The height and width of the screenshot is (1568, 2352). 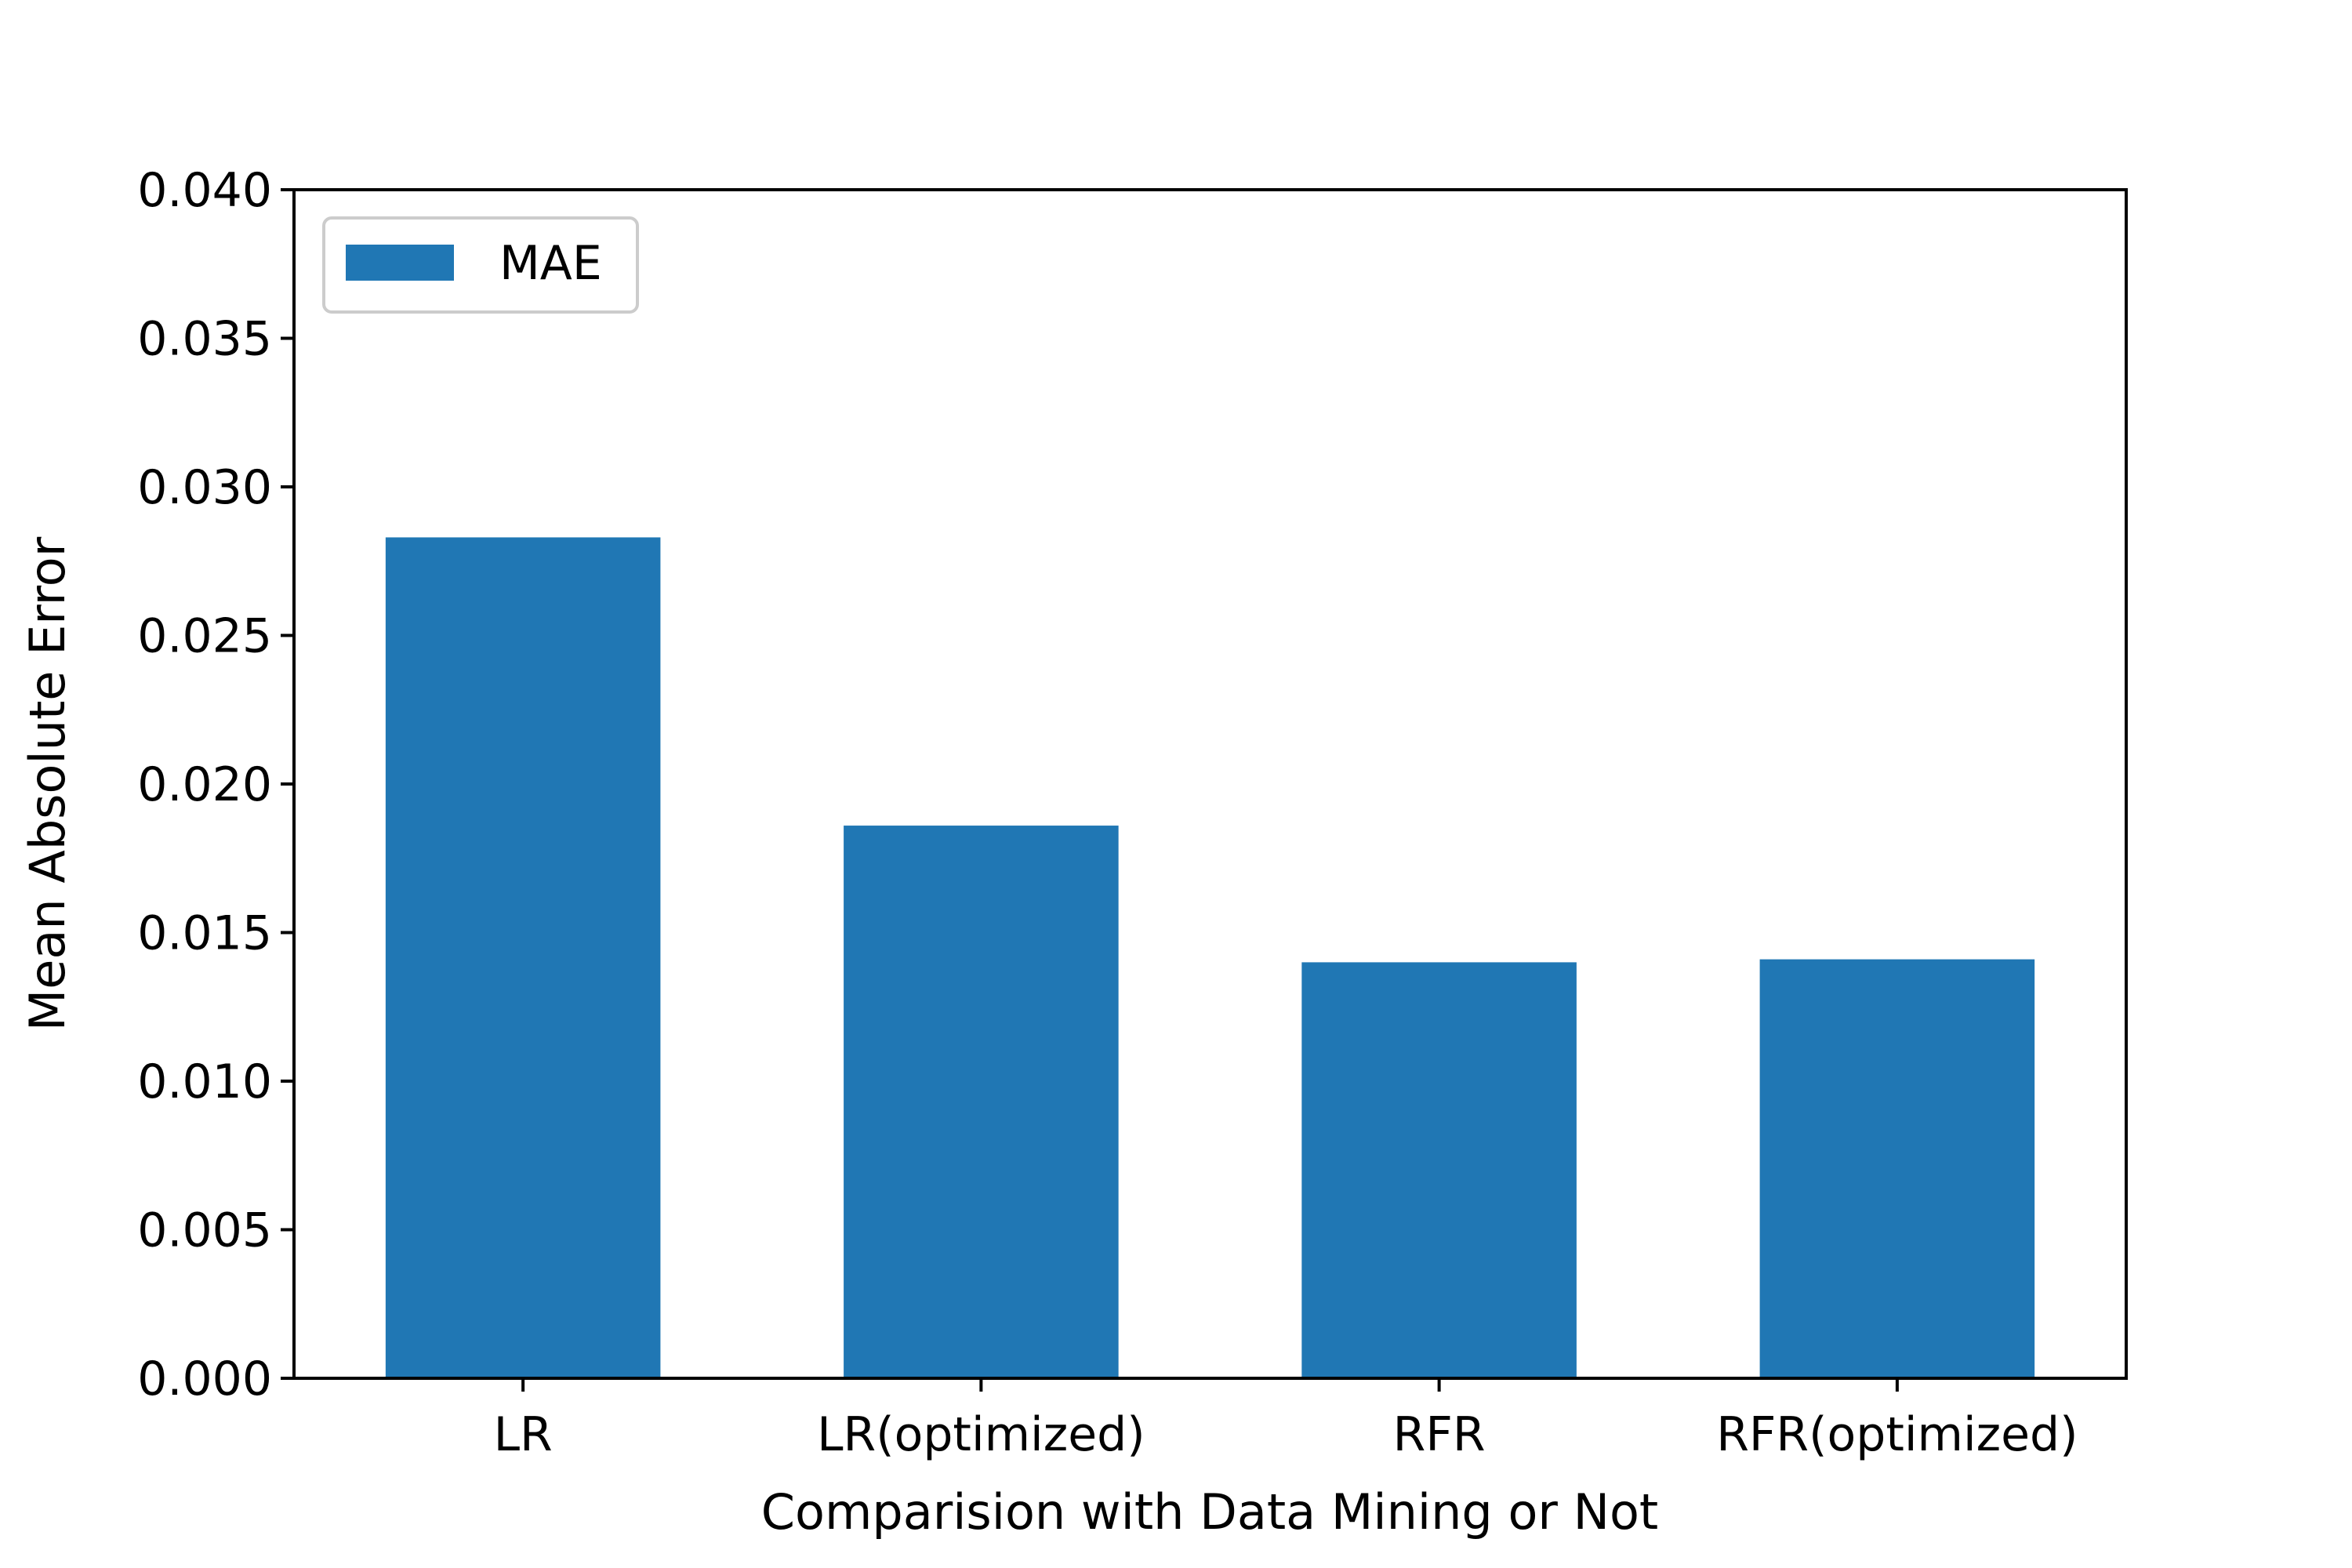 What do you see at coordinates (1897, 1168) in the screenshot?
I see `bar-rfr-optimized` at bounding box center [1897, 1168].